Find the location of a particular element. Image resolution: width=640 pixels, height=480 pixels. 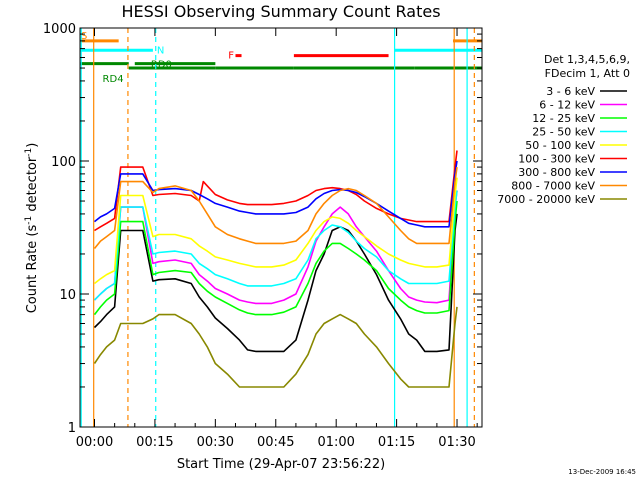

series-line-25-50-kev is located at coordinates (275, 245).